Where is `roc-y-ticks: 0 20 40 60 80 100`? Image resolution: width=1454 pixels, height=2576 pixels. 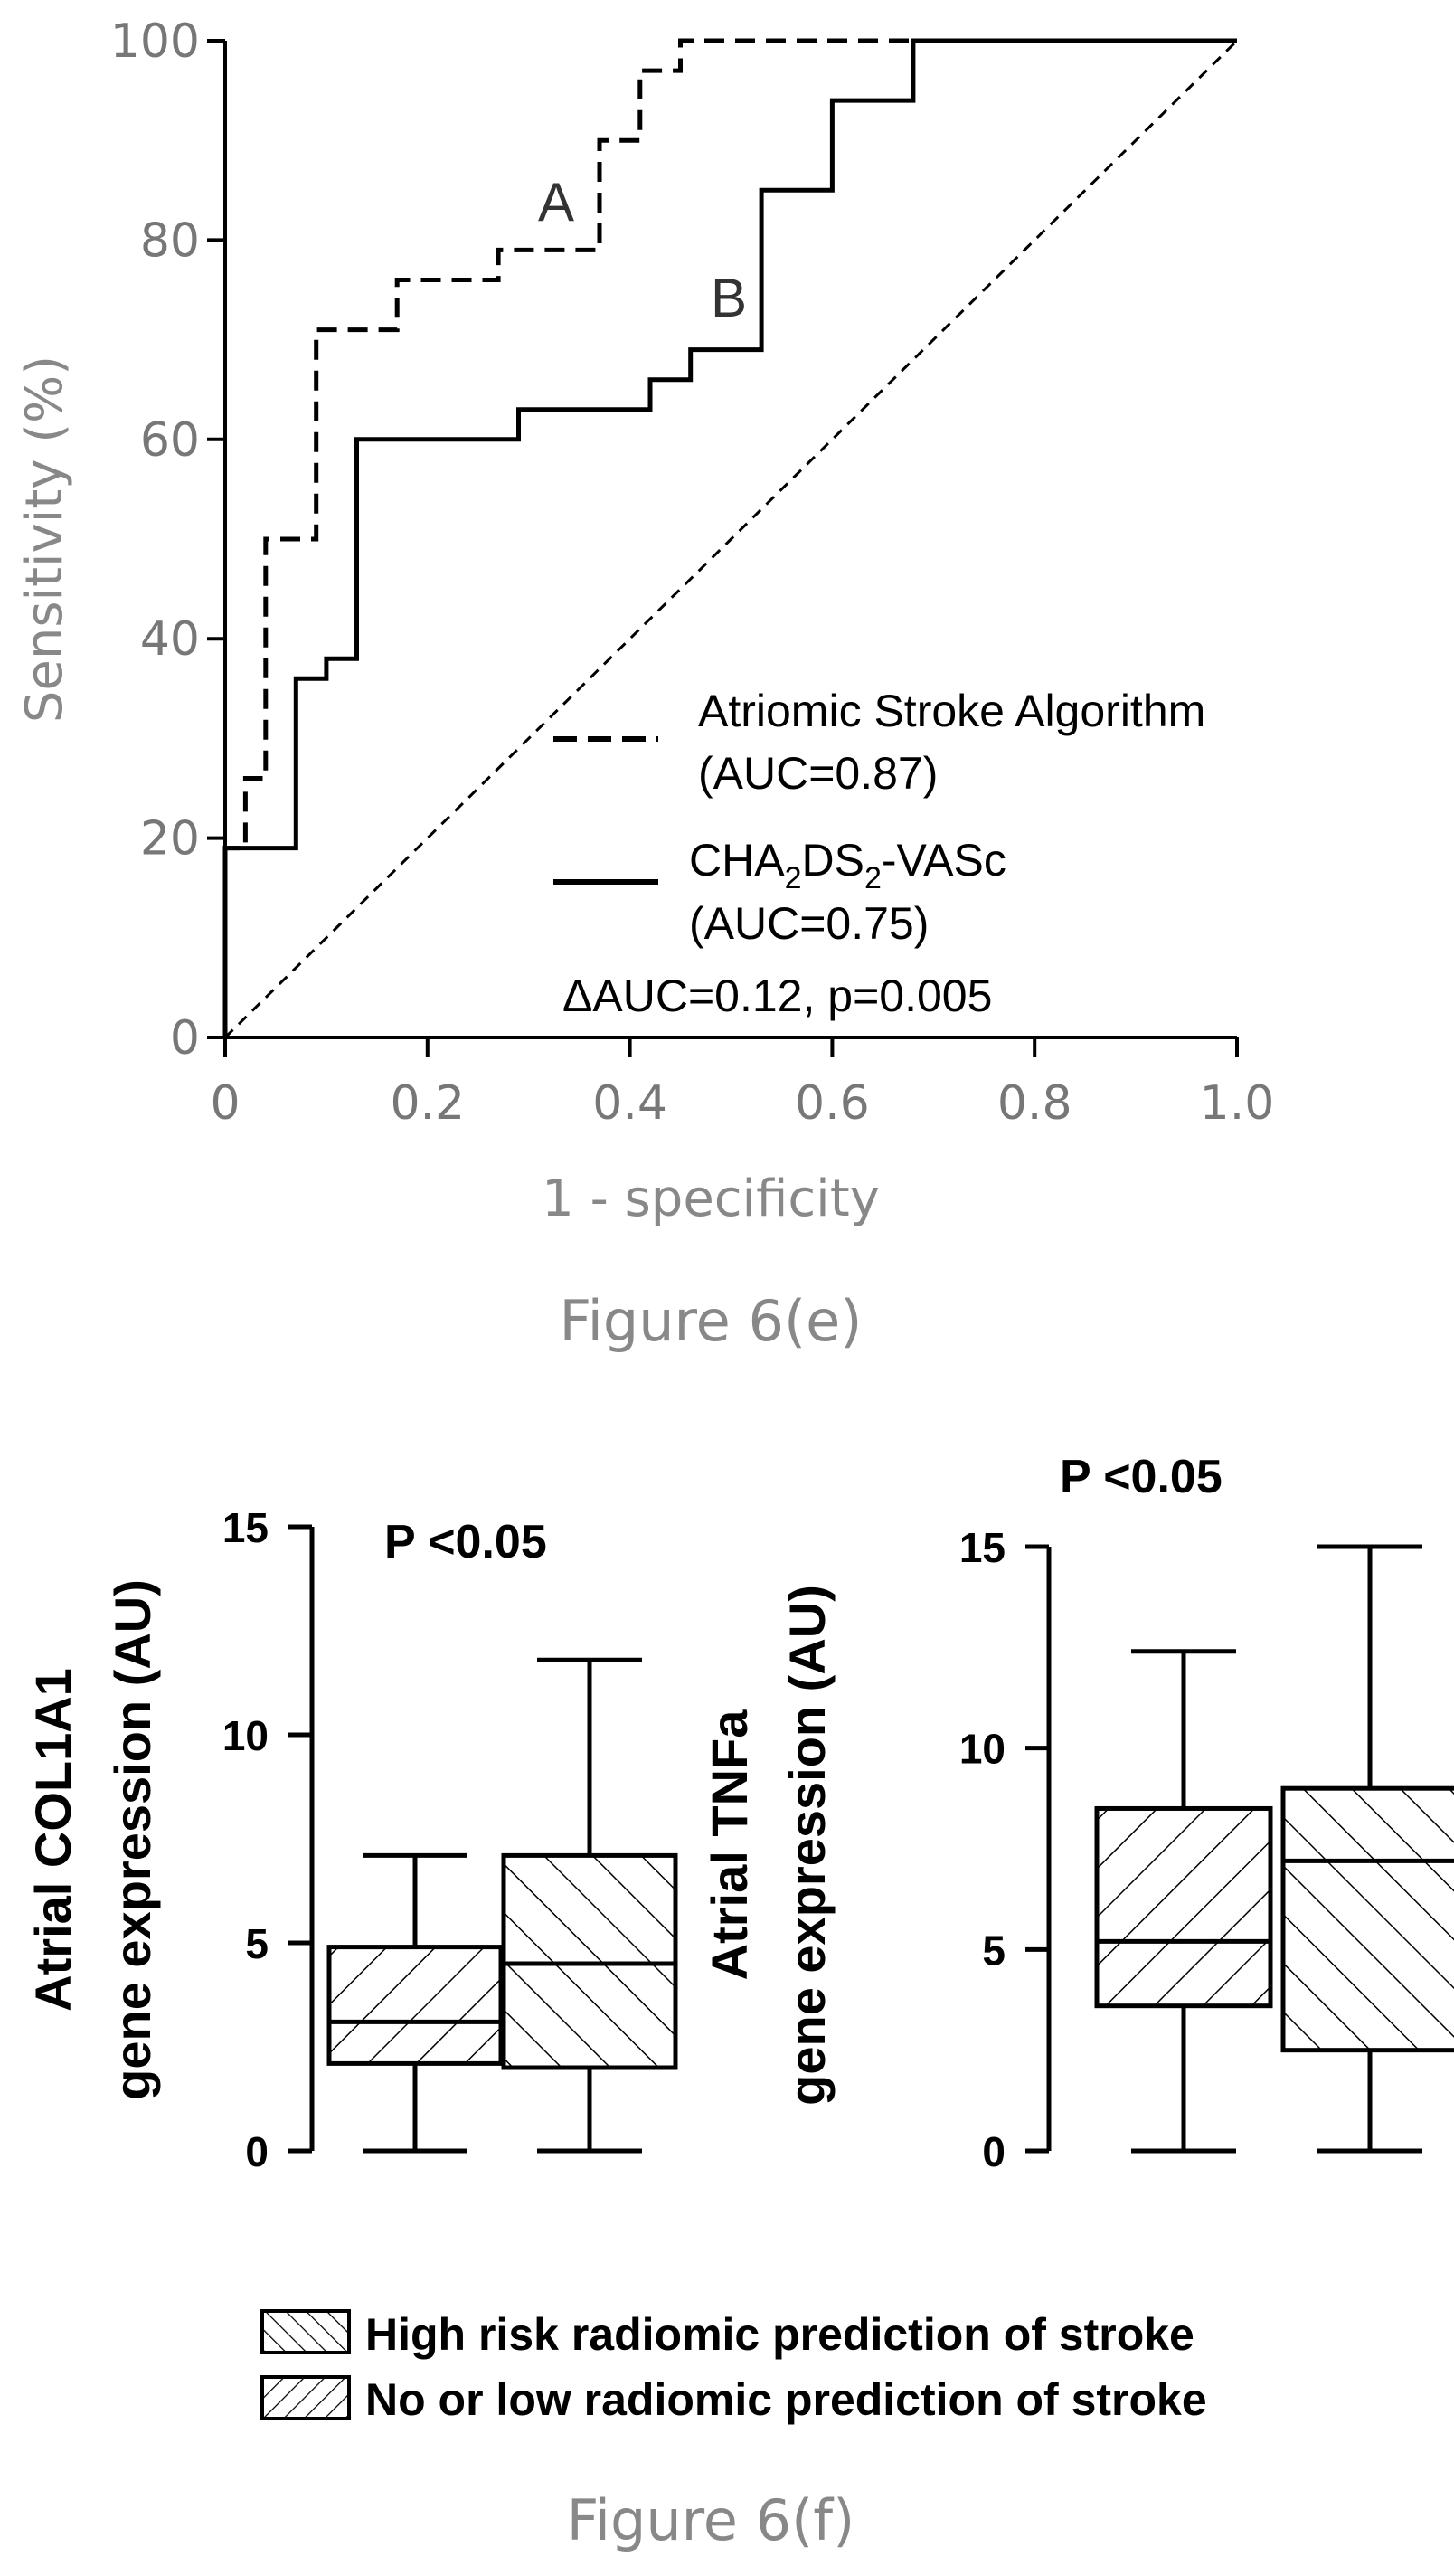
roc-y-ticks: 0 20 40 60 80 100 is located at coordinates (167, 539).